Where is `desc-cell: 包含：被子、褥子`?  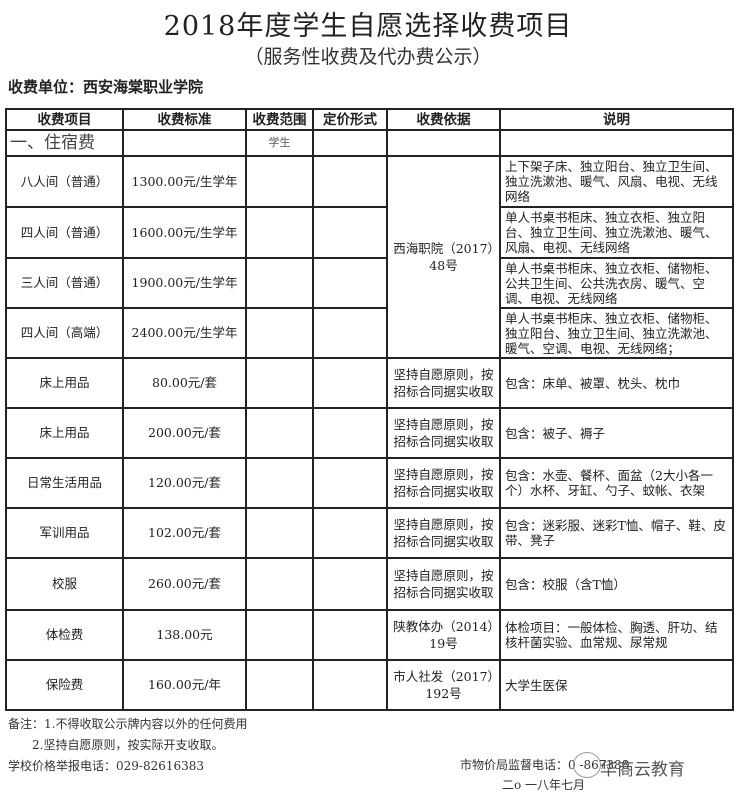 desc-cell: 包含：被子、褥子 is located at coordinates (616, 433).